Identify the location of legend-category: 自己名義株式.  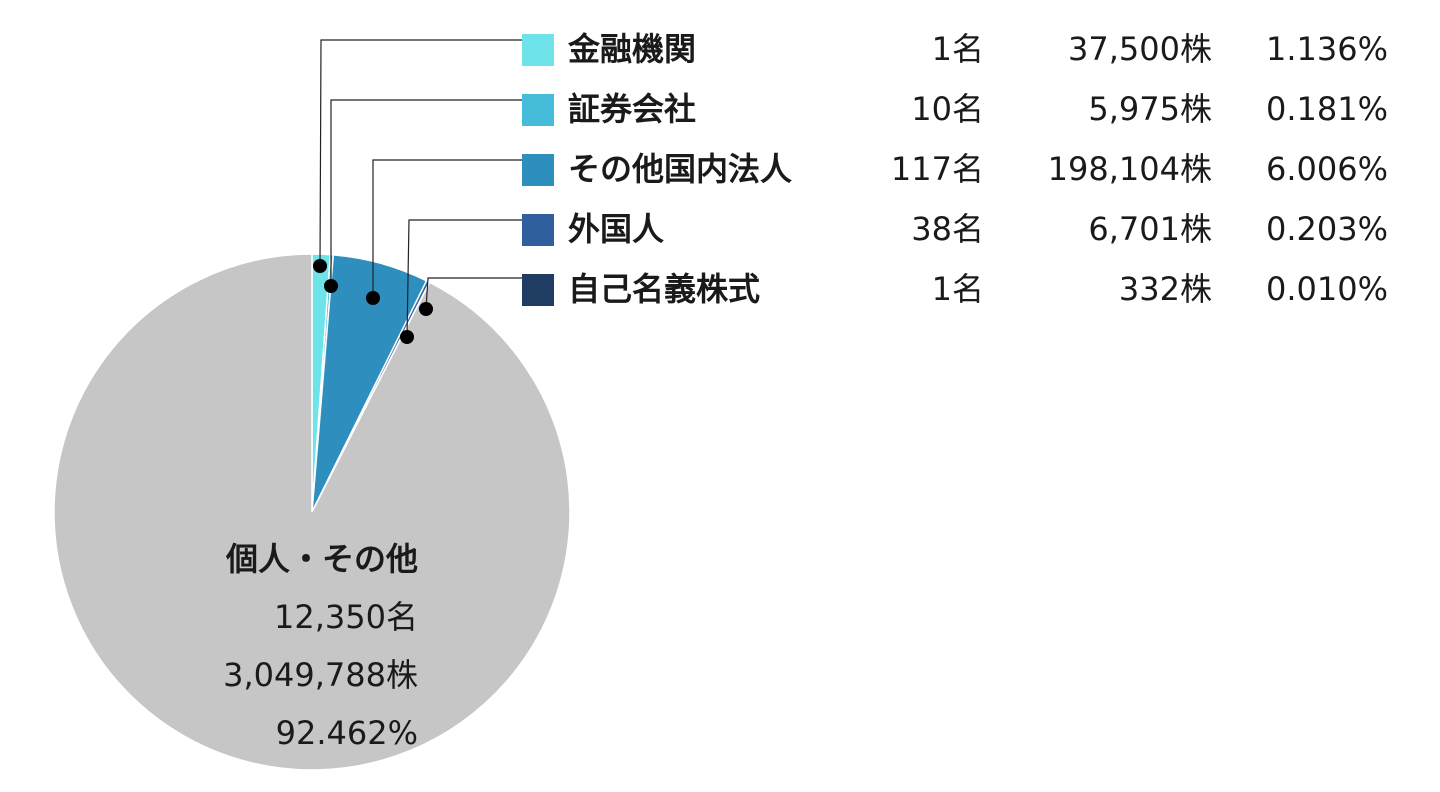
(664, 289).